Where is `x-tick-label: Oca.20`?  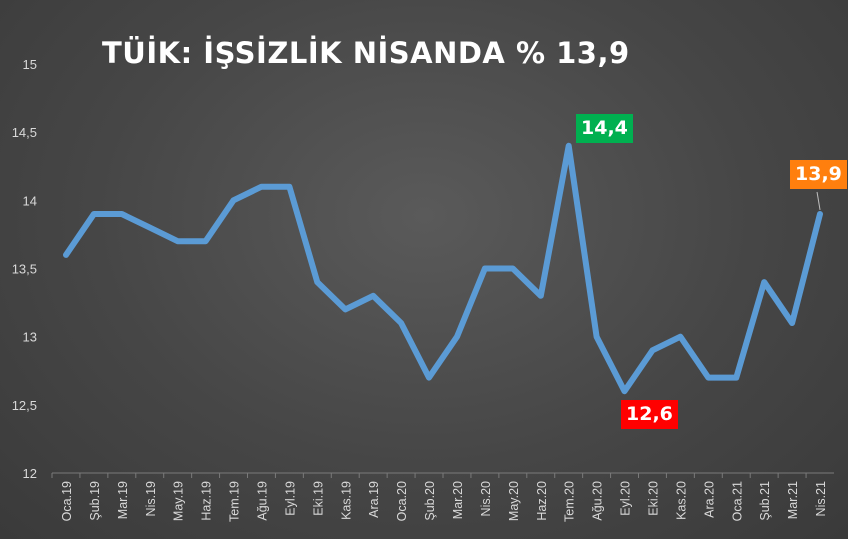 x-tick-label: Oca.20 is located at coordinates (402, 501).